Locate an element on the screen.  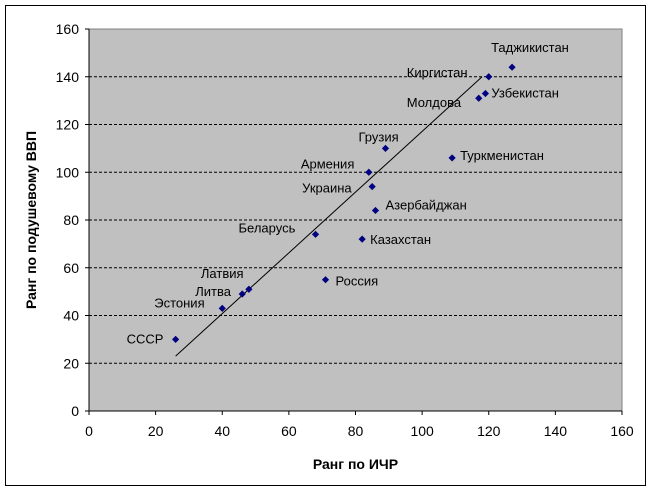
y-tick-label: 40 is located at coordinates (71, 316).